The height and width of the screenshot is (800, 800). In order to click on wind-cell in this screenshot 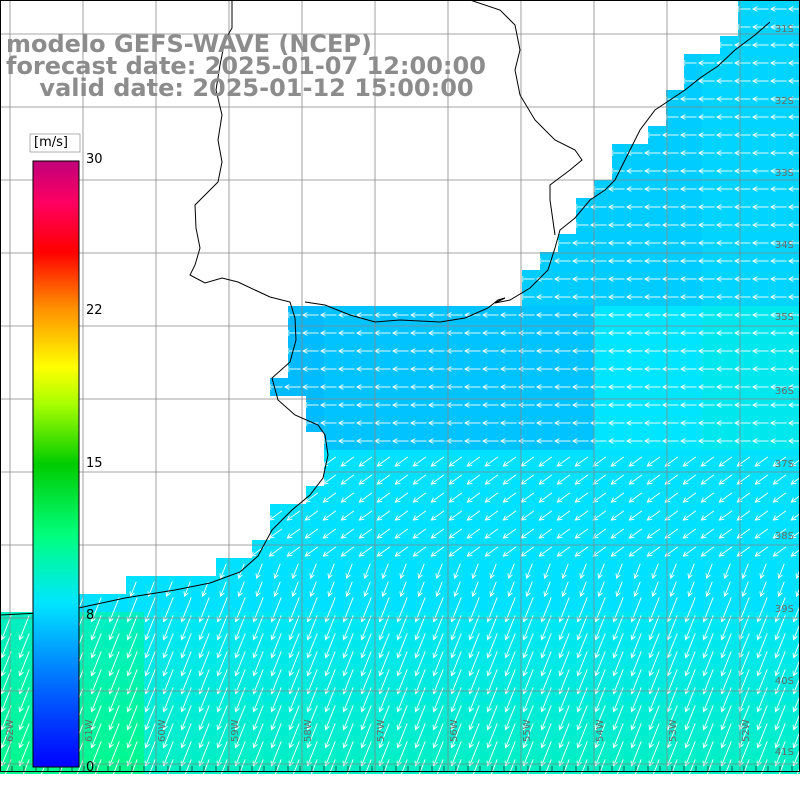, I will do `click(796, 747)`.